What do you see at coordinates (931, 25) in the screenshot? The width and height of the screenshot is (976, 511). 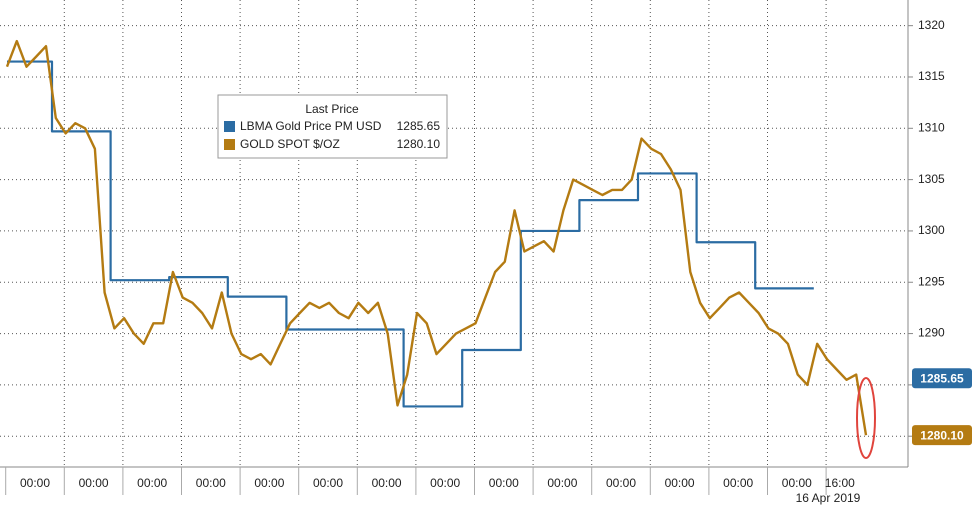 I see `y-tick-label: 1320` at bounding box center [931, 25].